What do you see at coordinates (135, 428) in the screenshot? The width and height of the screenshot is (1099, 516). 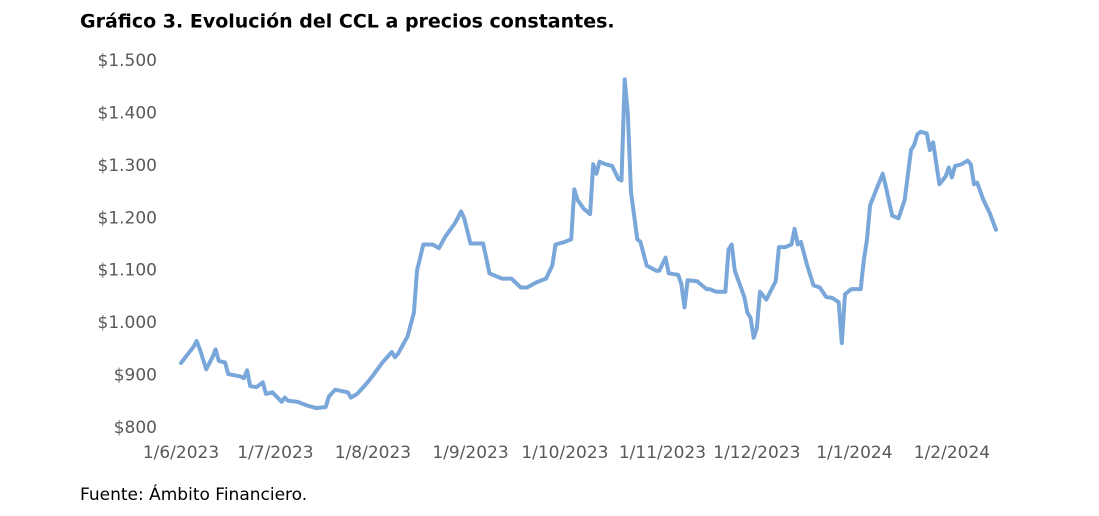 I see `y-tick-label: $800` at bounding box center [135, 428].